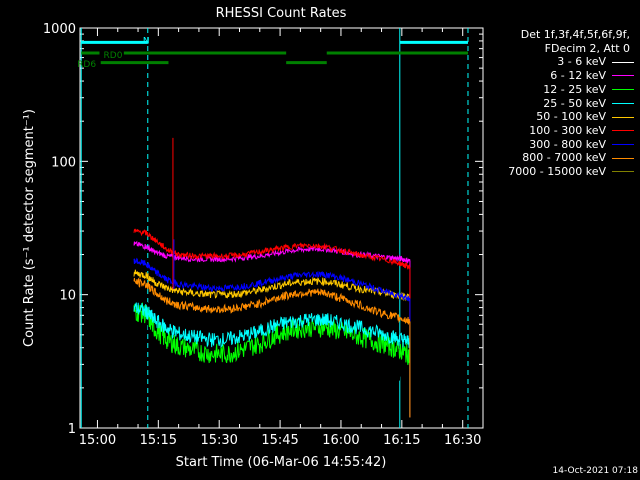 This screenshot has height=480, width=640. What do you see at coordinates (581, 62) in the screenshot?
I see `legend-label: 3 - 6 keV` at bounding box center [581, 62].